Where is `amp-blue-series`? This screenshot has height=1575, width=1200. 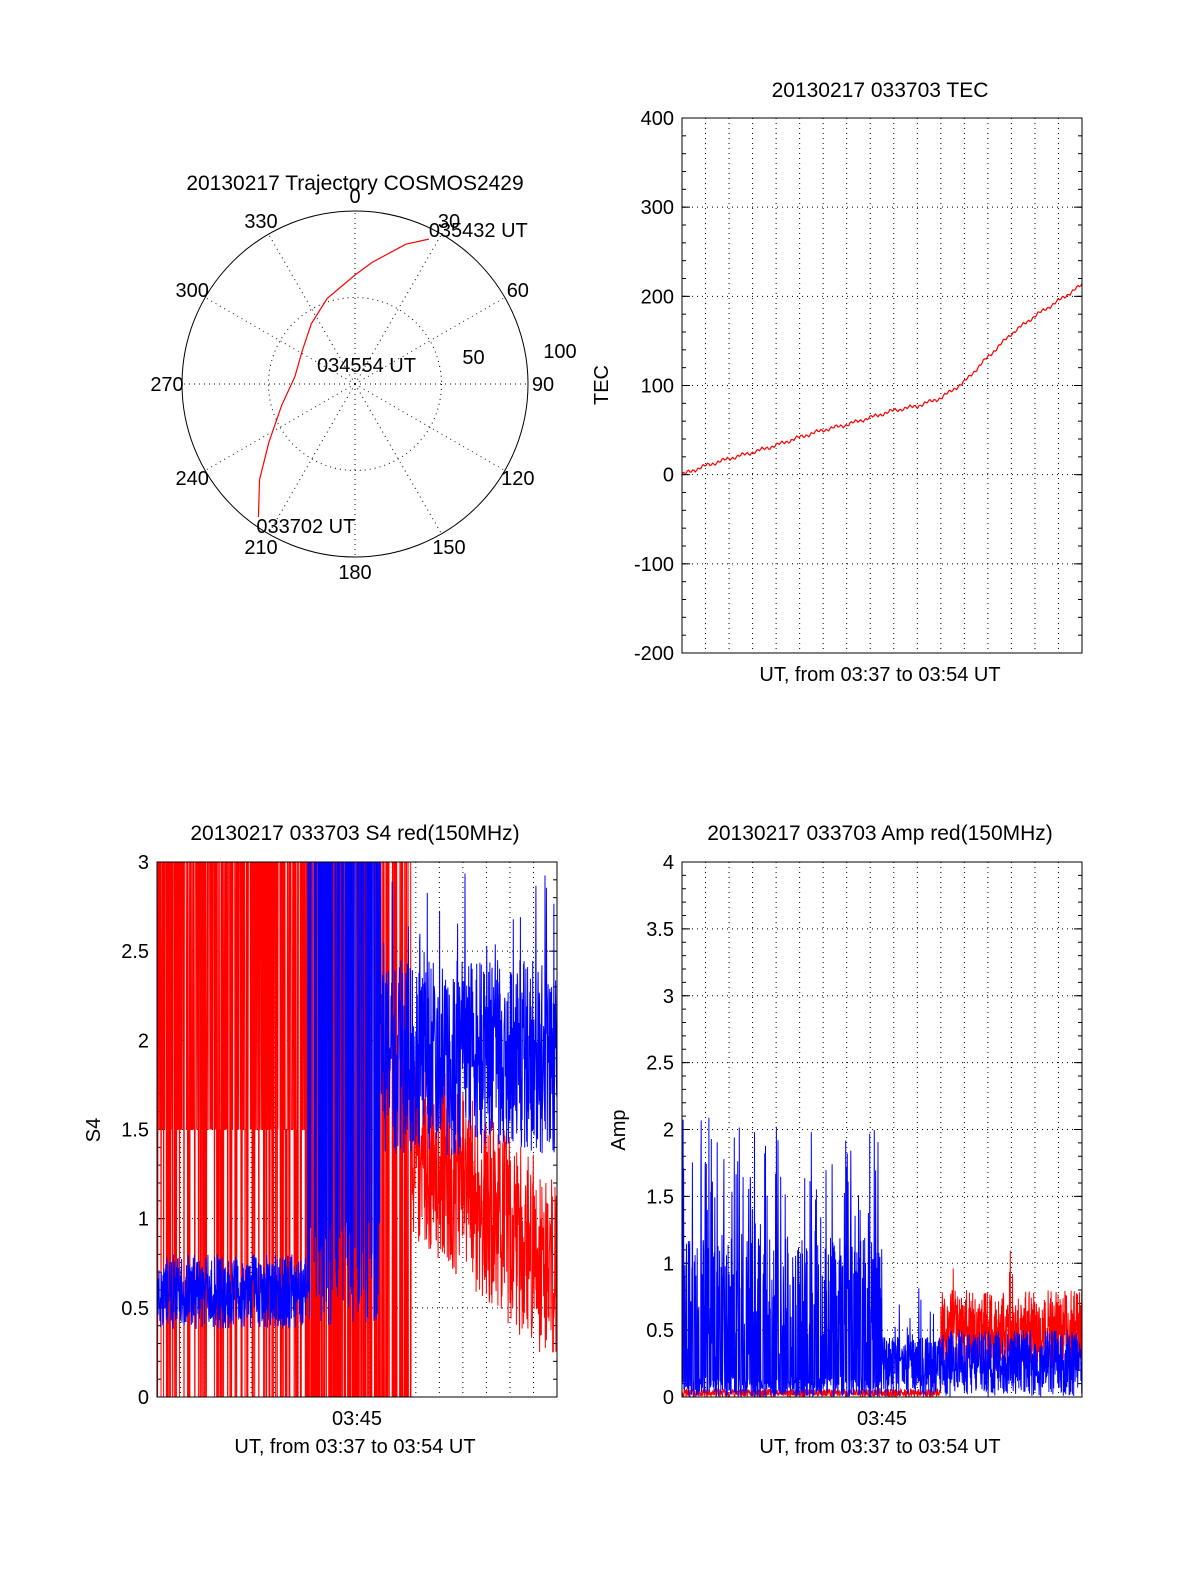 amp-blue-series is located at coordinates (882, 1257).